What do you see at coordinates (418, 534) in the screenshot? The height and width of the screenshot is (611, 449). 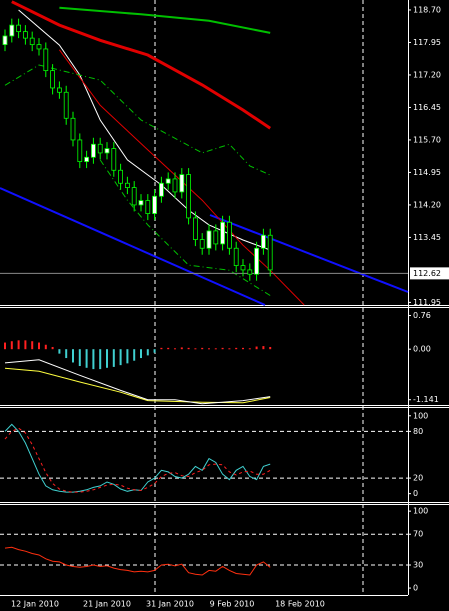 I see `y-tick-label: 70` at bounding box center [418, 534].